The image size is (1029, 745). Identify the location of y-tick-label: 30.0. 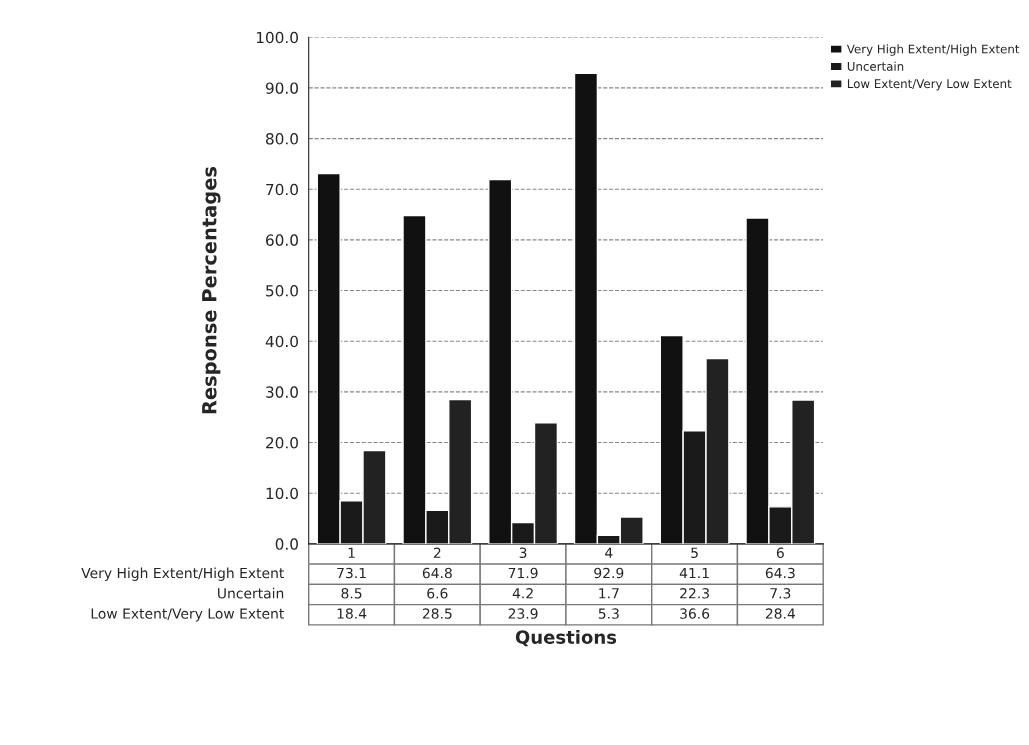
(282, 392).